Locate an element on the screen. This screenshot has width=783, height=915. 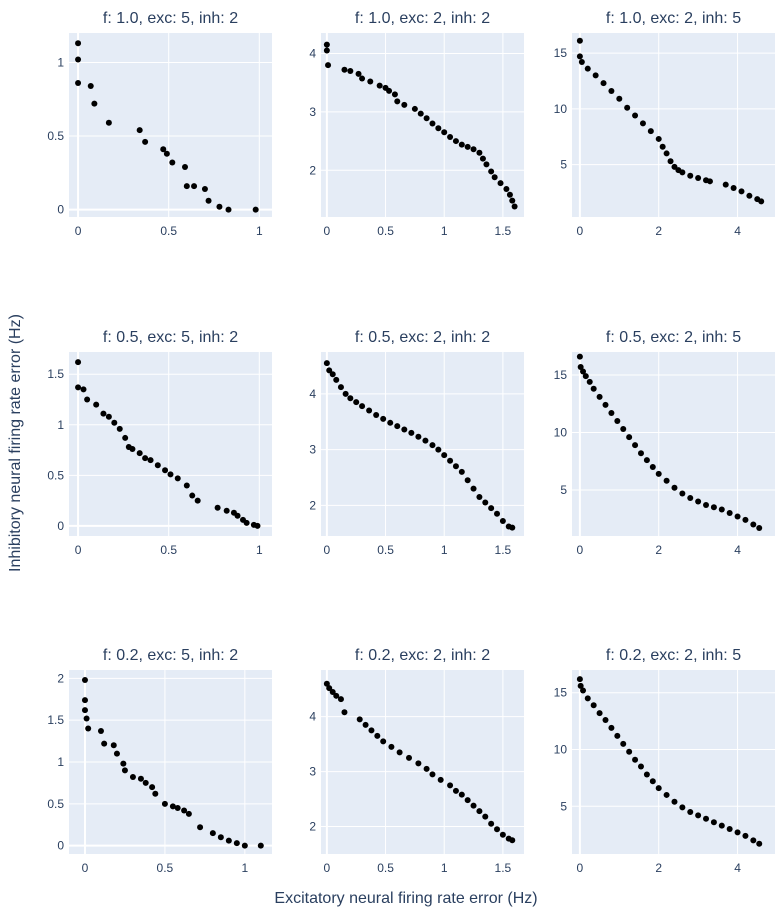
y-tick-label: 15 is located at coordinates (561, 693).